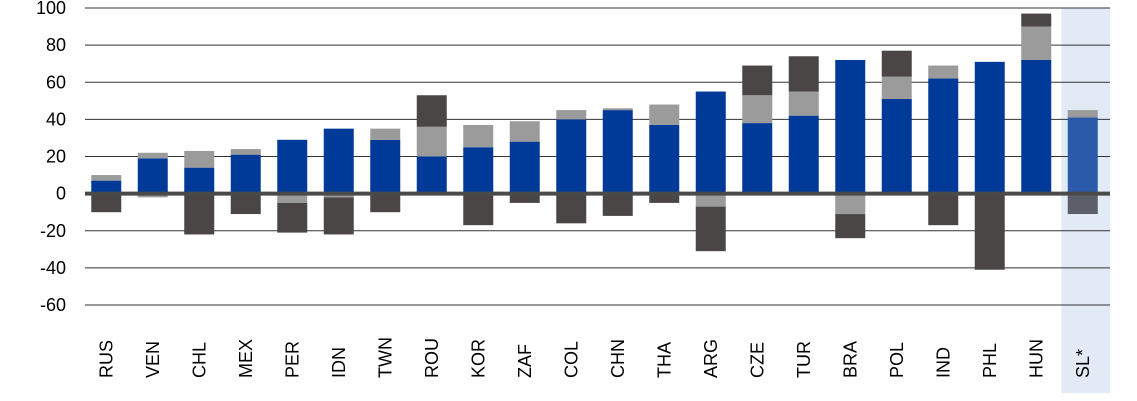  Describe the element at coordinates (990, 360) in the screenshot. I see `x-tick-label: PHL` at that location.